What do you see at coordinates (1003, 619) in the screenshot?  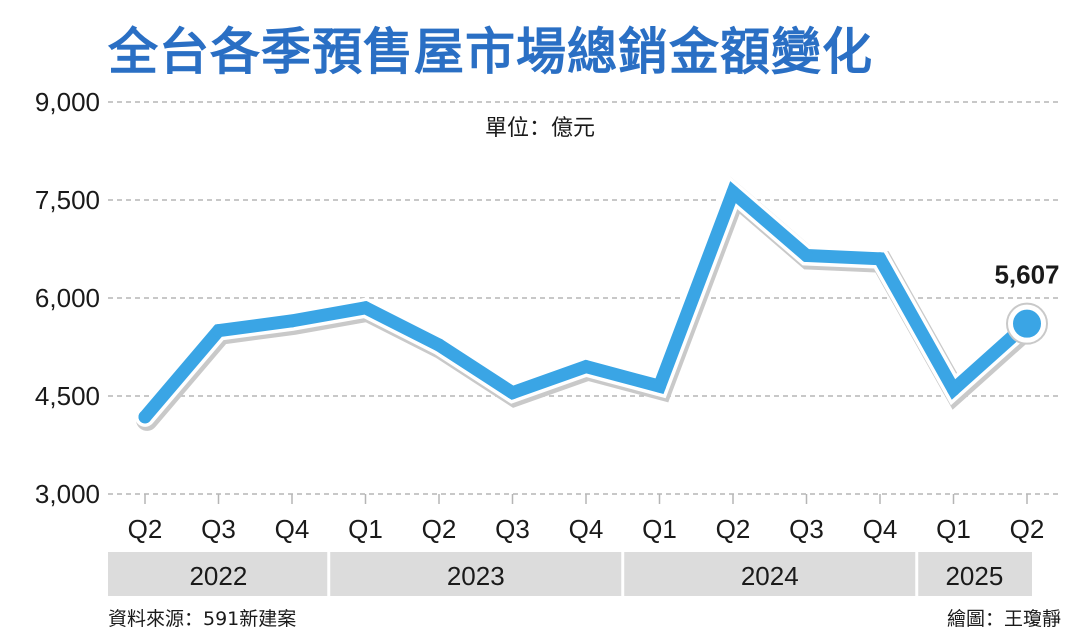 I see `credit-note: 繪圖：王瓊靜` at bounding box center [1003, 619].